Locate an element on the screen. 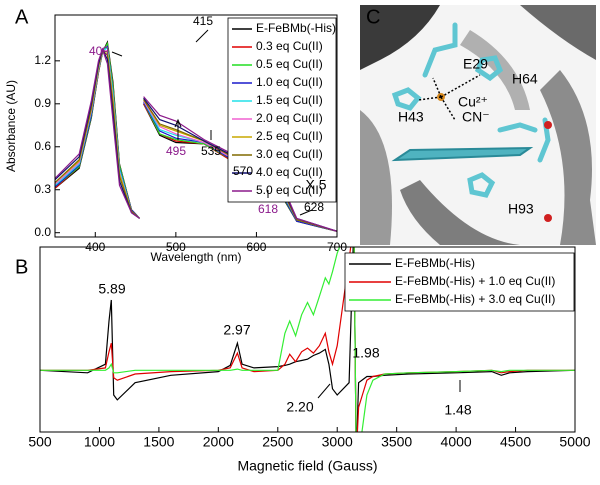  legend-box is located at coordinates (282, 110).